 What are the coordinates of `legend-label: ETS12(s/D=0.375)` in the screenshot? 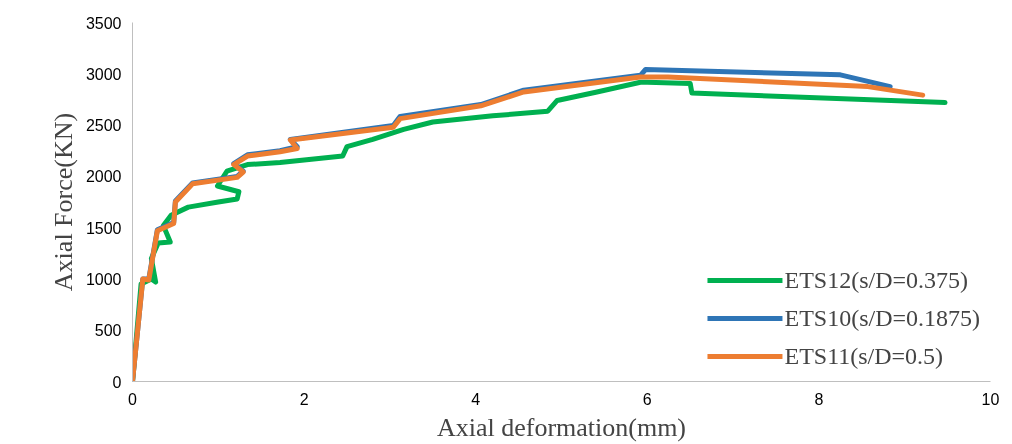 It's located at (876, 280).